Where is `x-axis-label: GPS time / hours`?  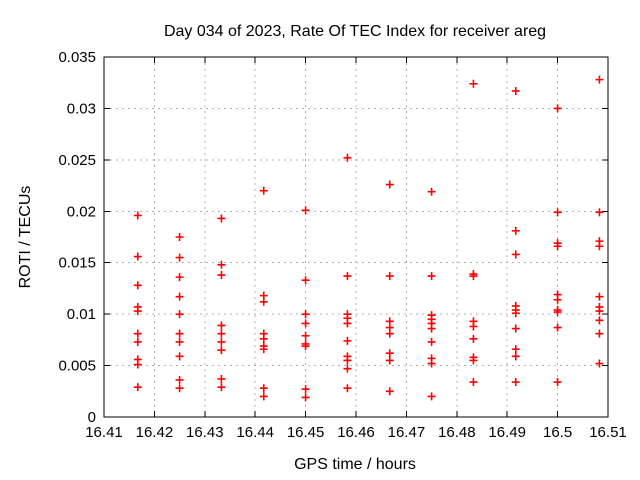 x-axis-label: GPS time / hours is located at coordinates (355, 464).